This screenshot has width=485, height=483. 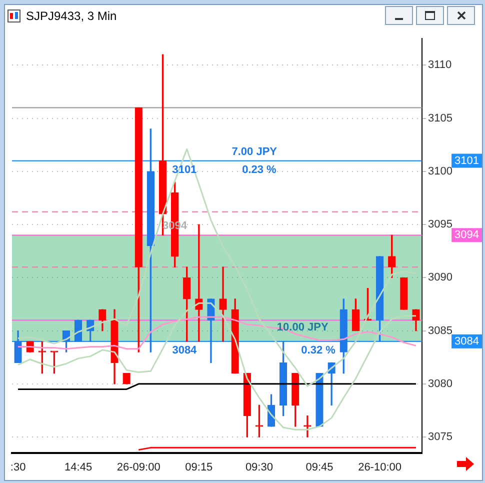 I want to click on annotation: 10.00 JPY, so click(x=302, y=327).